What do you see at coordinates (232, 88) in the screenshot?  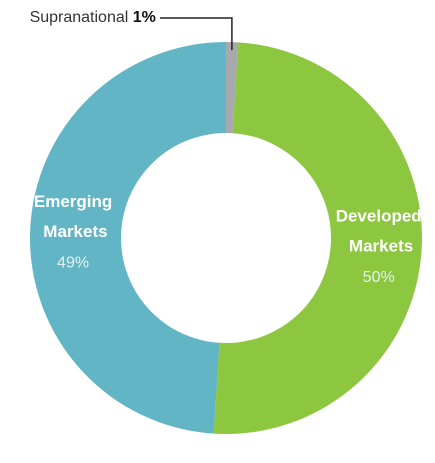 I see `donut-slice` at bounding box center [232, 88].